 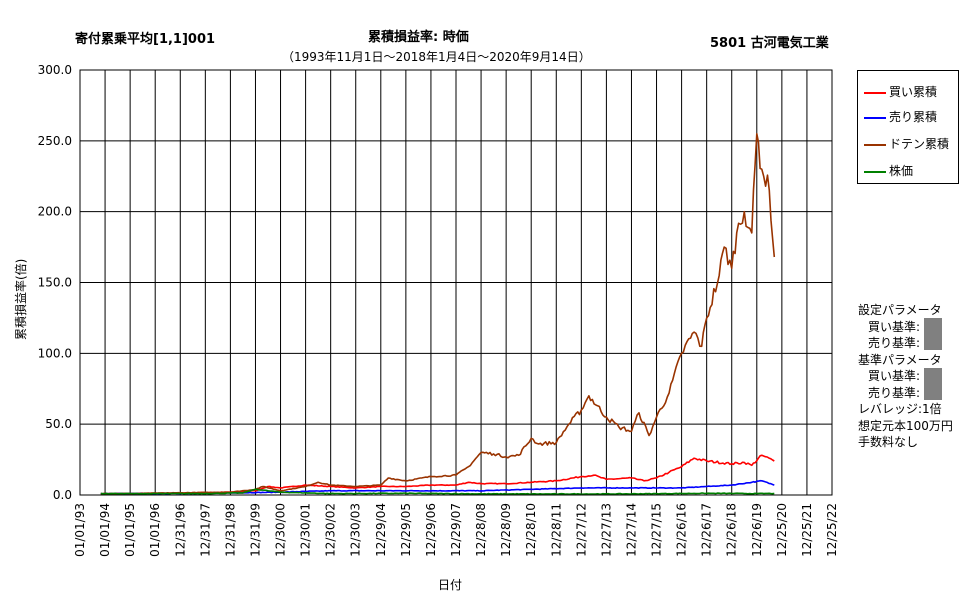 I want to click on param-fee: 手数料なし, so click(x=888, y=442).